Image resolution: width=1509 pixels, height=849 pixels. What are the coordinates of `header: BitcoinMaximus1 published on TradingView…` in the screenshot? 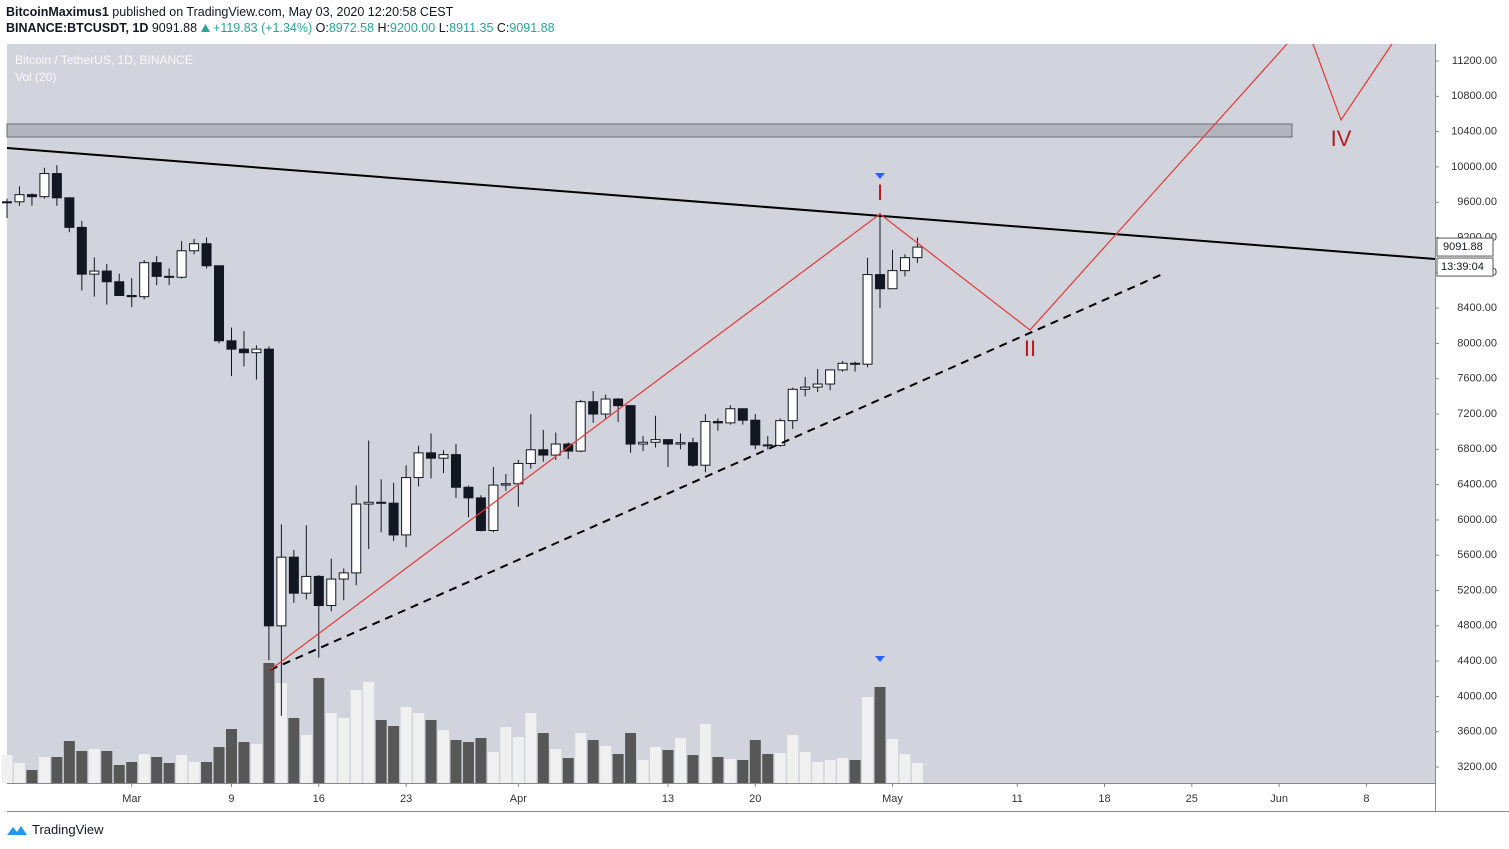 It's located at (280, 20).